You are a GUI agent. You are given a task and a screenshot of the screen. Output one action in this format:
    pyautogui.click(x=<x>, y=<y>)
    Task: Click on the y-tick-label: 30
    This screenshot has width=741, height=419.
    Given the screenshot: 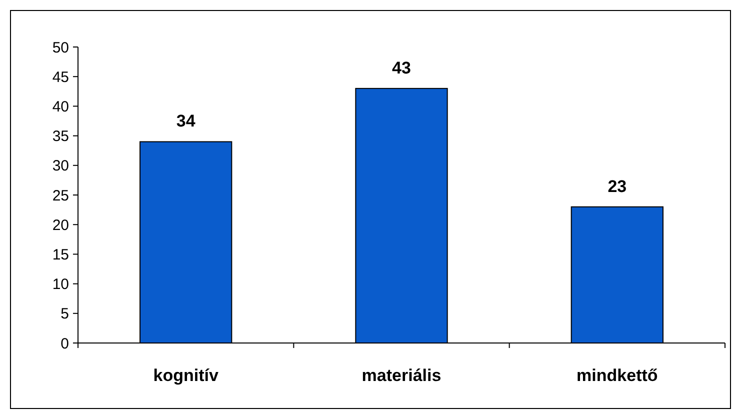 What is the action you would take?
    pyautogui.click(x=60, y=166)
    